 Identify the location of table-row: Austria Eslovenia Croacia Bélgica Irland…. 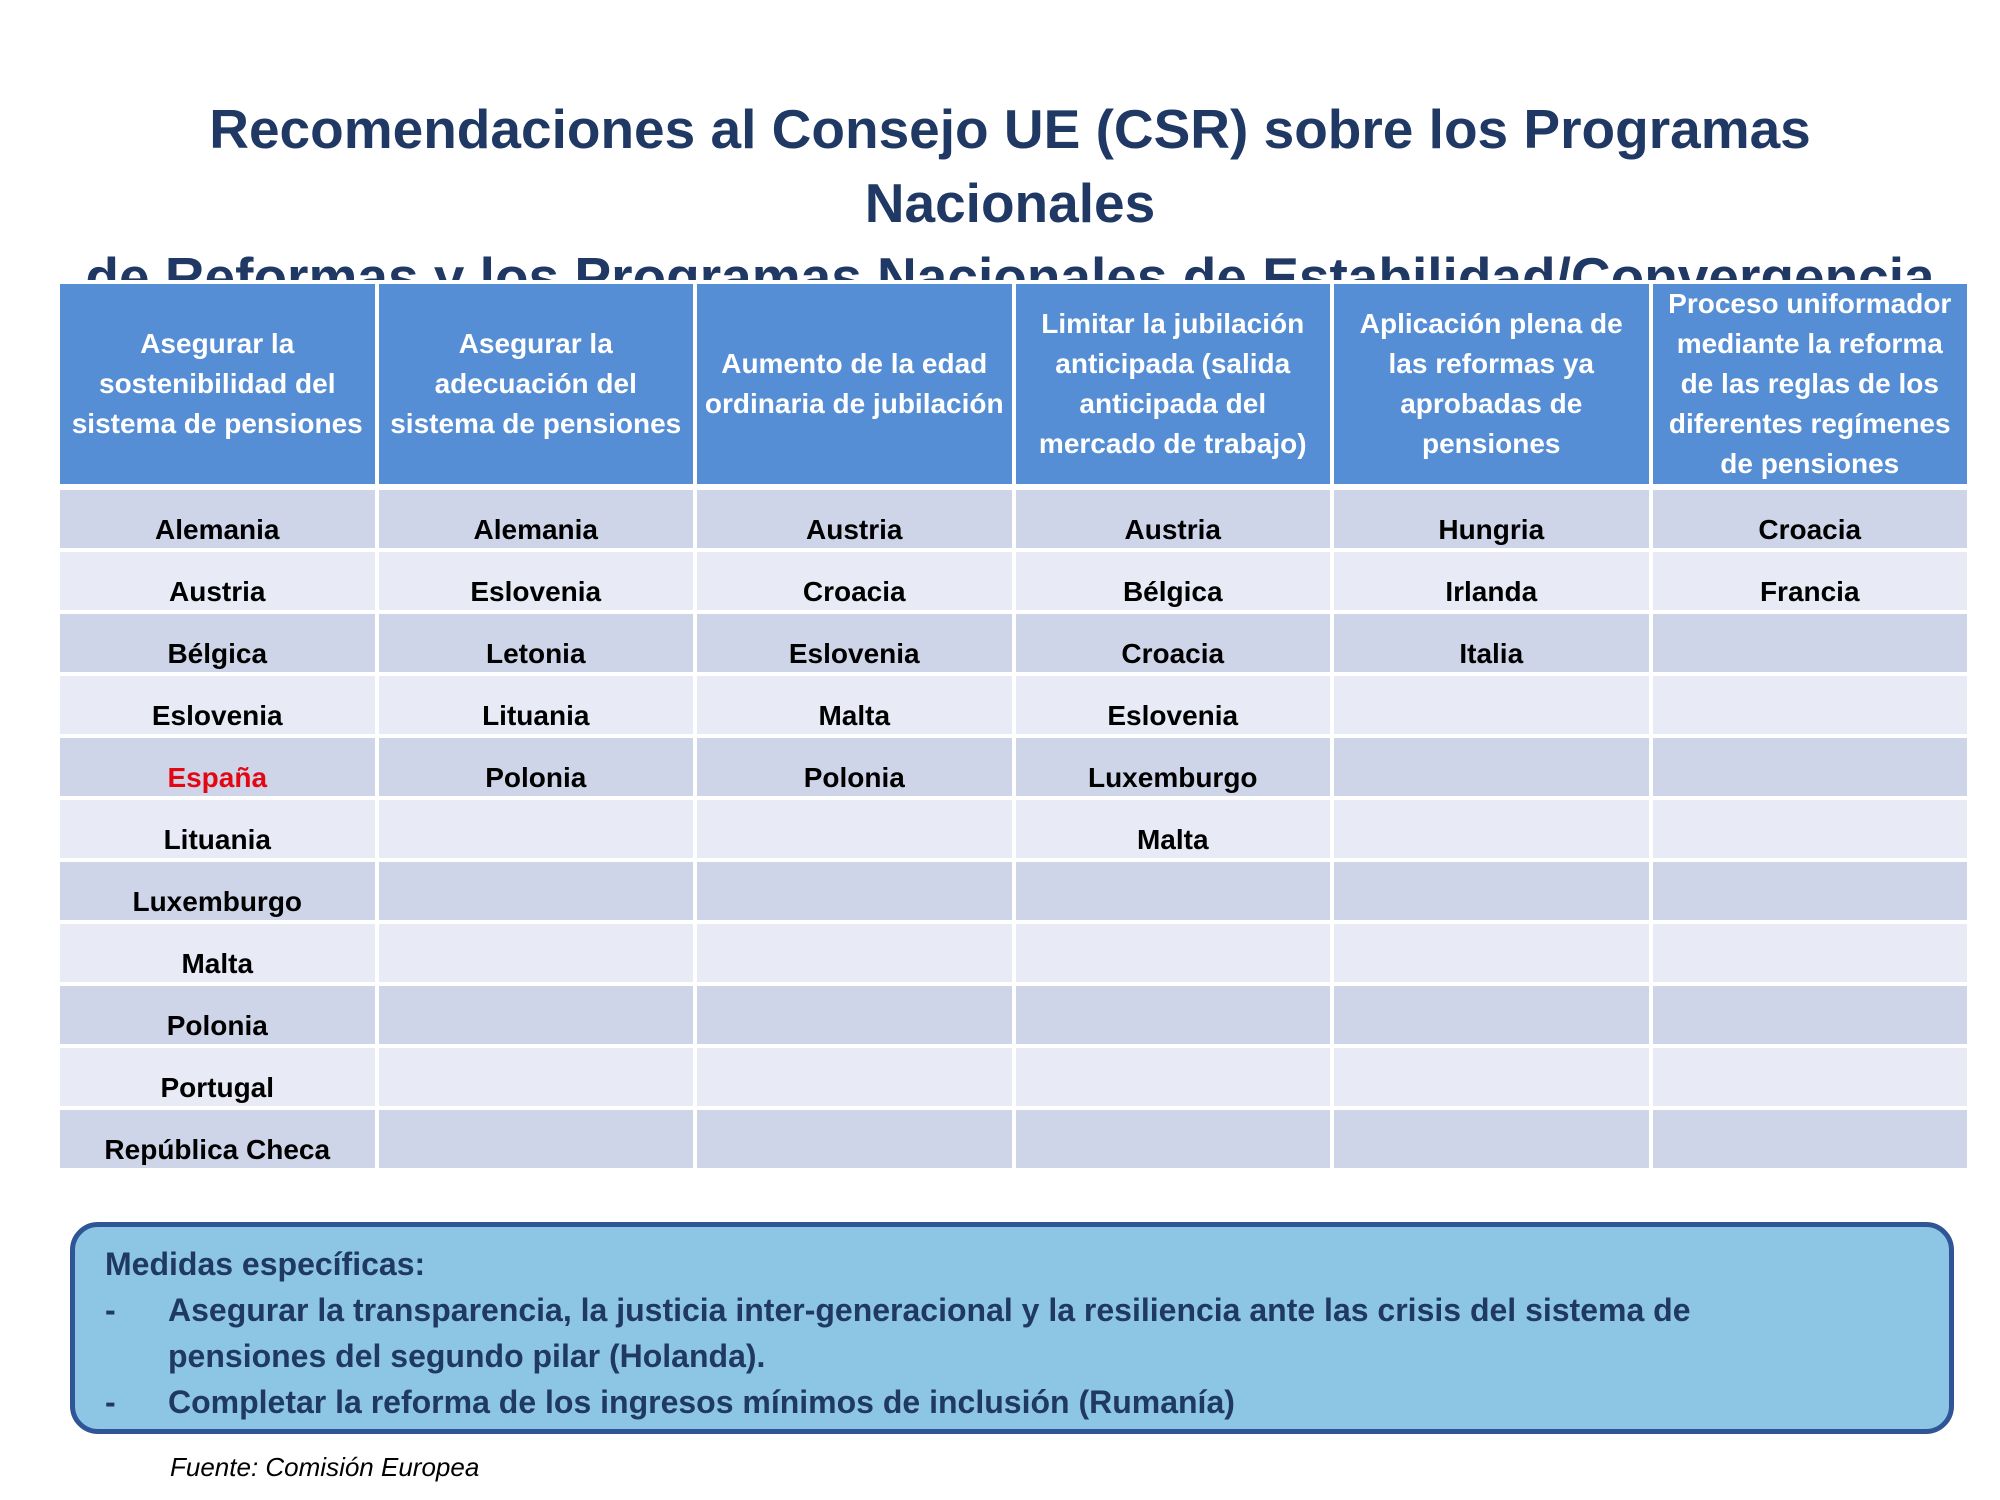
(1013, 581).